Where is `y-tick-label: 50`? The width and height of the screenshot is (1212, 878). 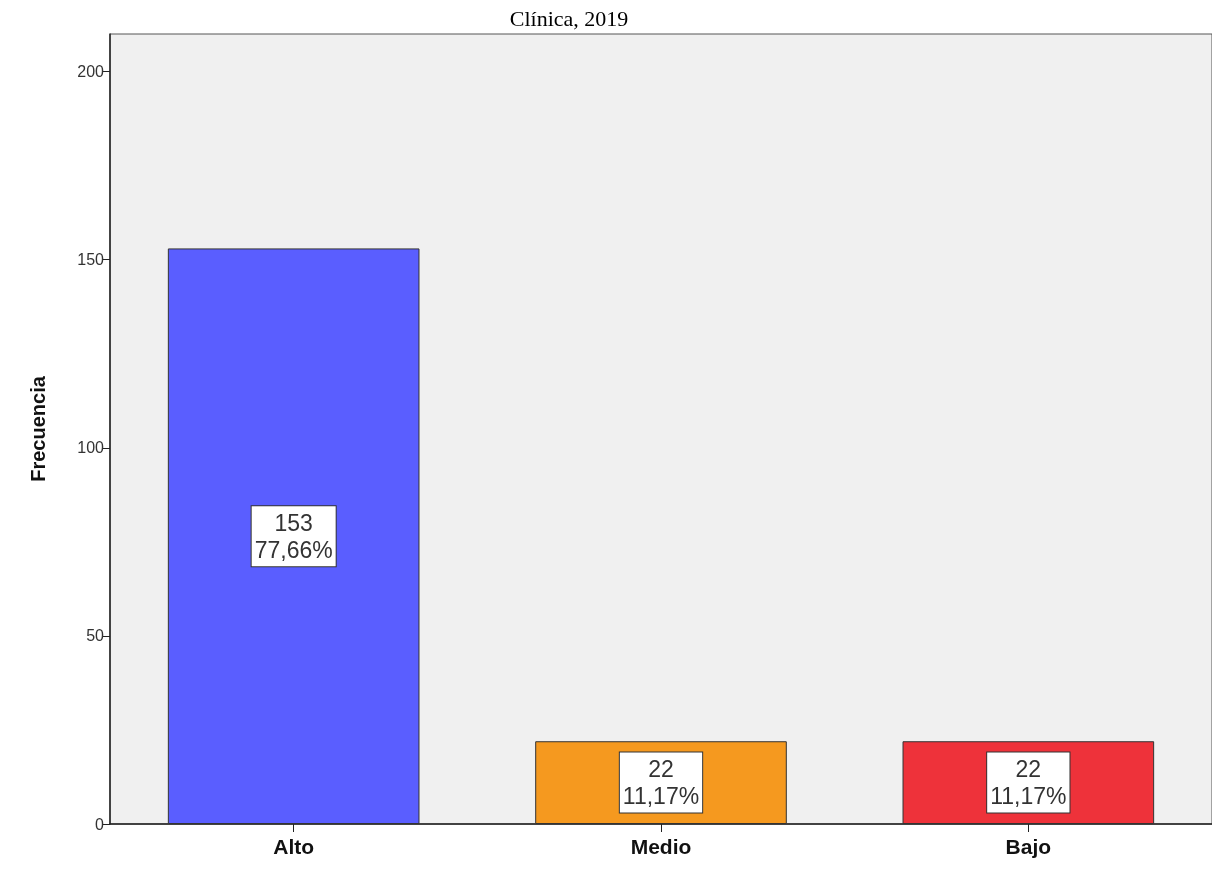 y-tick-label: 50 is located at coordinates (95, 636).